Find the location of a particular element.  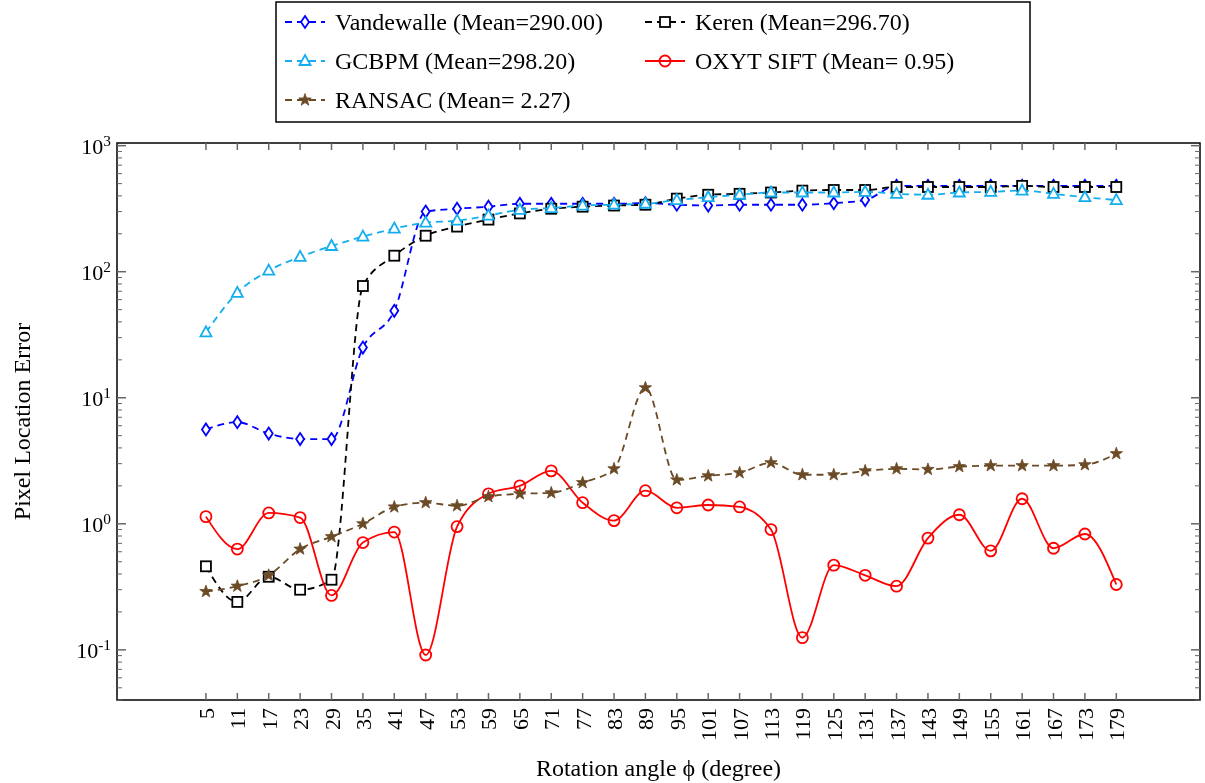

x-tick-label: 119 is located at coordinates (803, 724).